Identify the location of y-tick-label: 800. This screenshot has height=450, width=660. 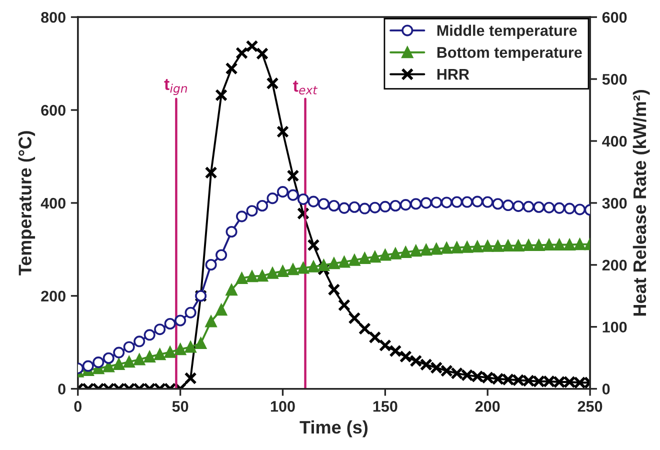
(53, 17).